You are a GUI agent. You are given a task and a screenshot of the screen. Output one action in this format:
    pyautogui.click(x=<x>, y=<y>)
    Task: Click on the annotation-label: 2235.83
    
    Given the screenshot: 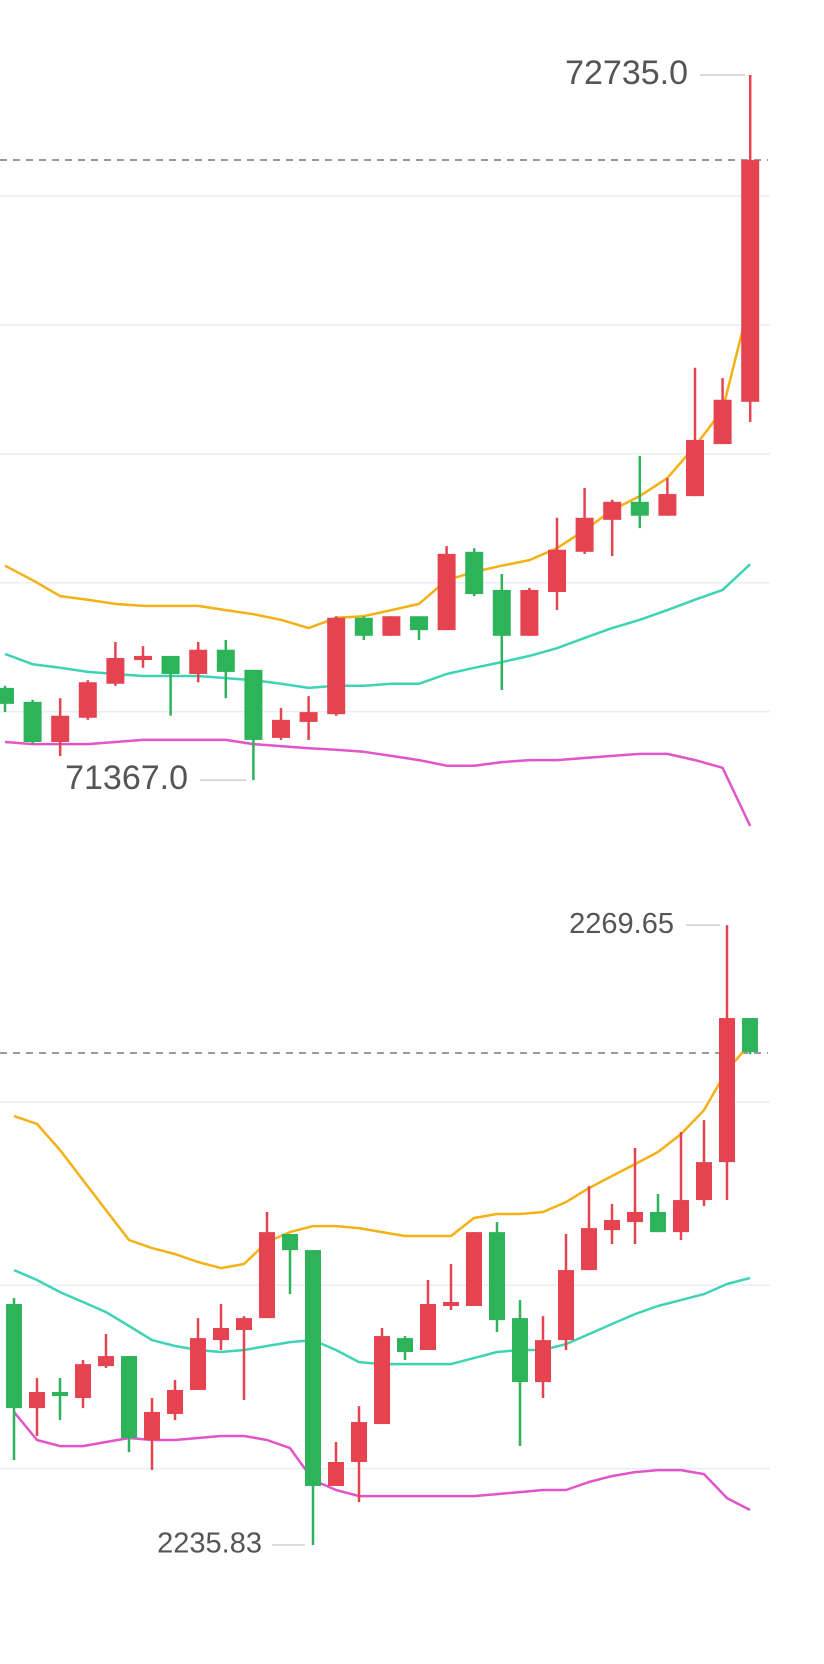 What is the action you would take?
    pyautogui.click(x=209, y=1544)
    